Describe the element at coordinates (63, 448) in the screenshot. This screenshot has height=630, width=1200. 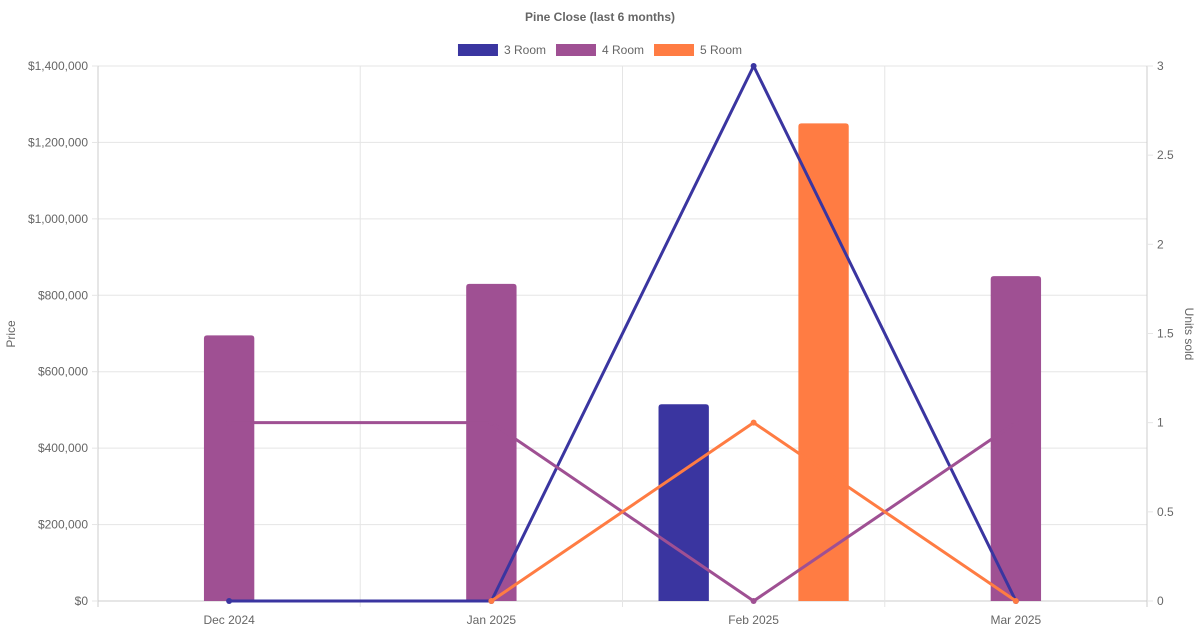
I see `y-left-tick-label: $400,000` at that location.